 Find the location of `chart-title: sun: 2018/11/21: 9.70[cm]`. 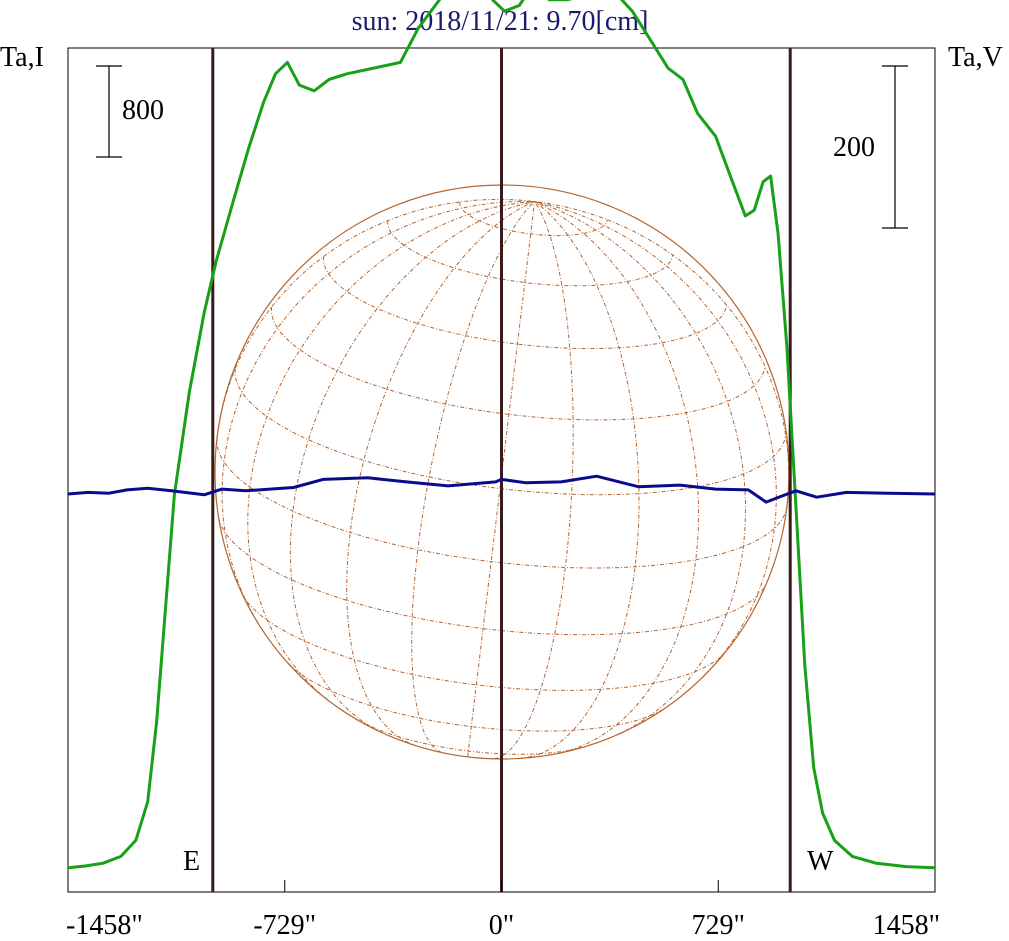

chart-title: sun: 2018/11/21: 9.70[cm] is located at coordinates (500, 21).